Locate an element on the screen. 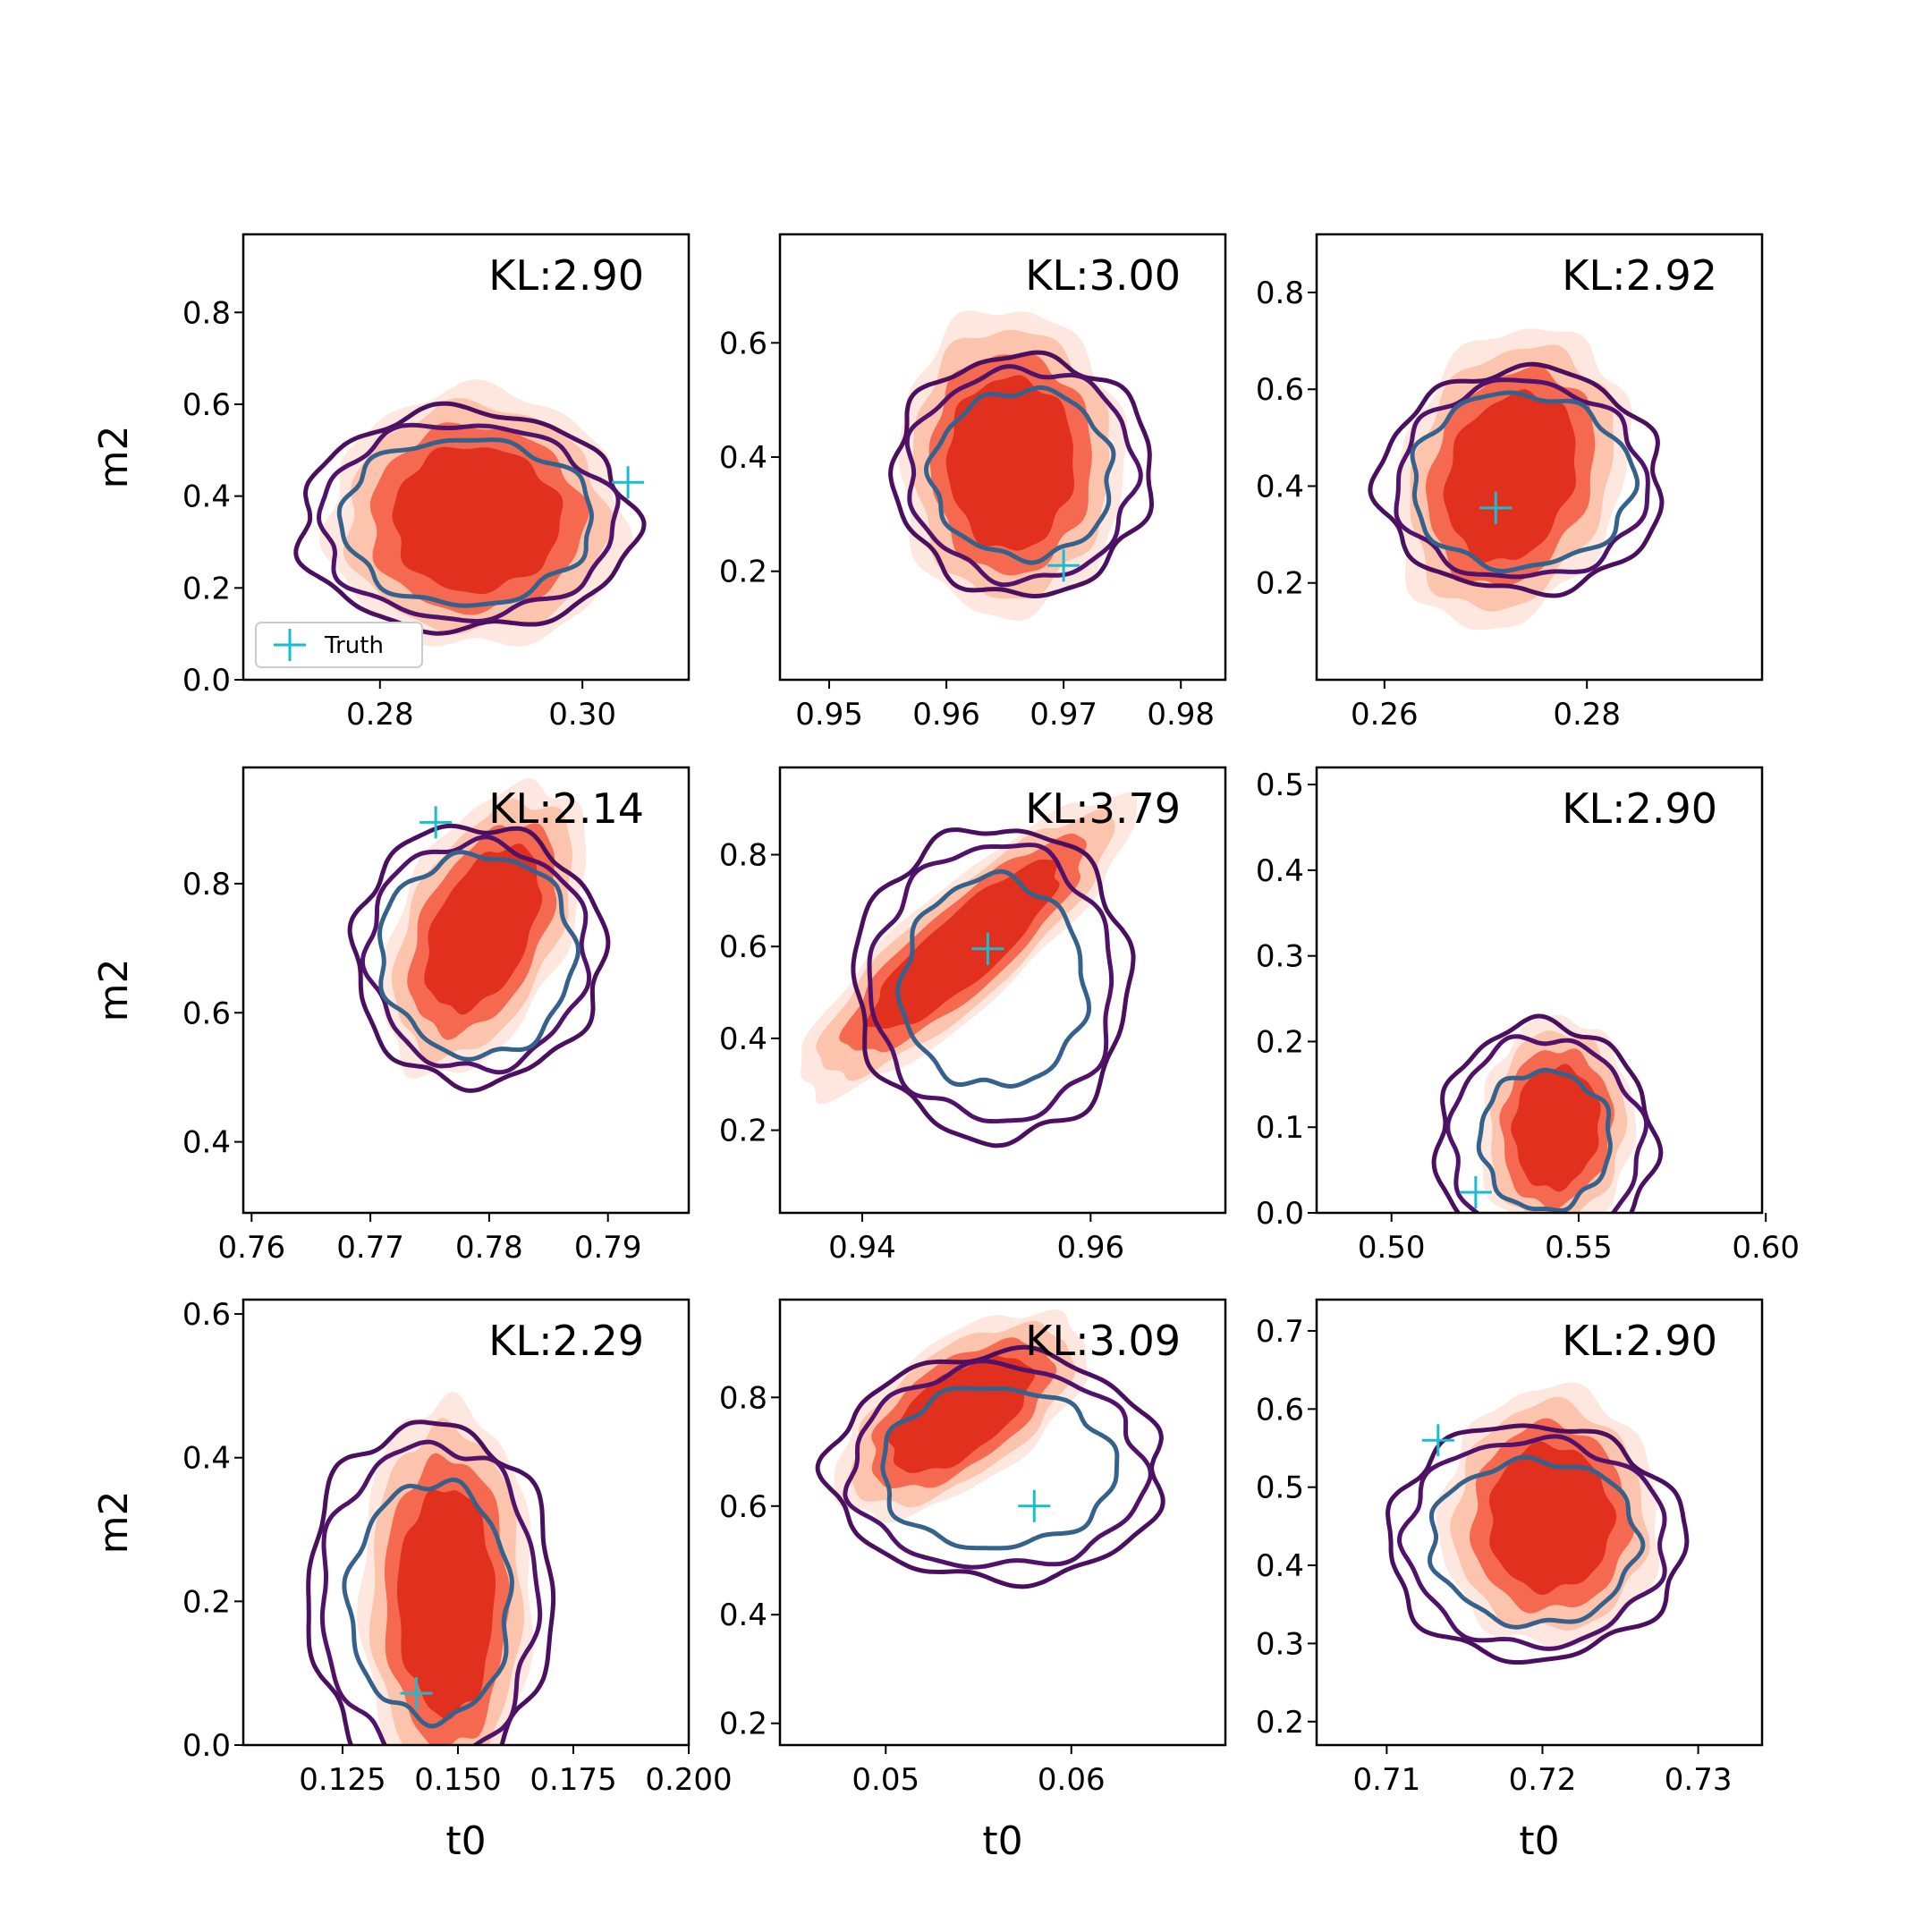  kl-annotation: KL:3.09 is located at coordinates (1103, 1341).